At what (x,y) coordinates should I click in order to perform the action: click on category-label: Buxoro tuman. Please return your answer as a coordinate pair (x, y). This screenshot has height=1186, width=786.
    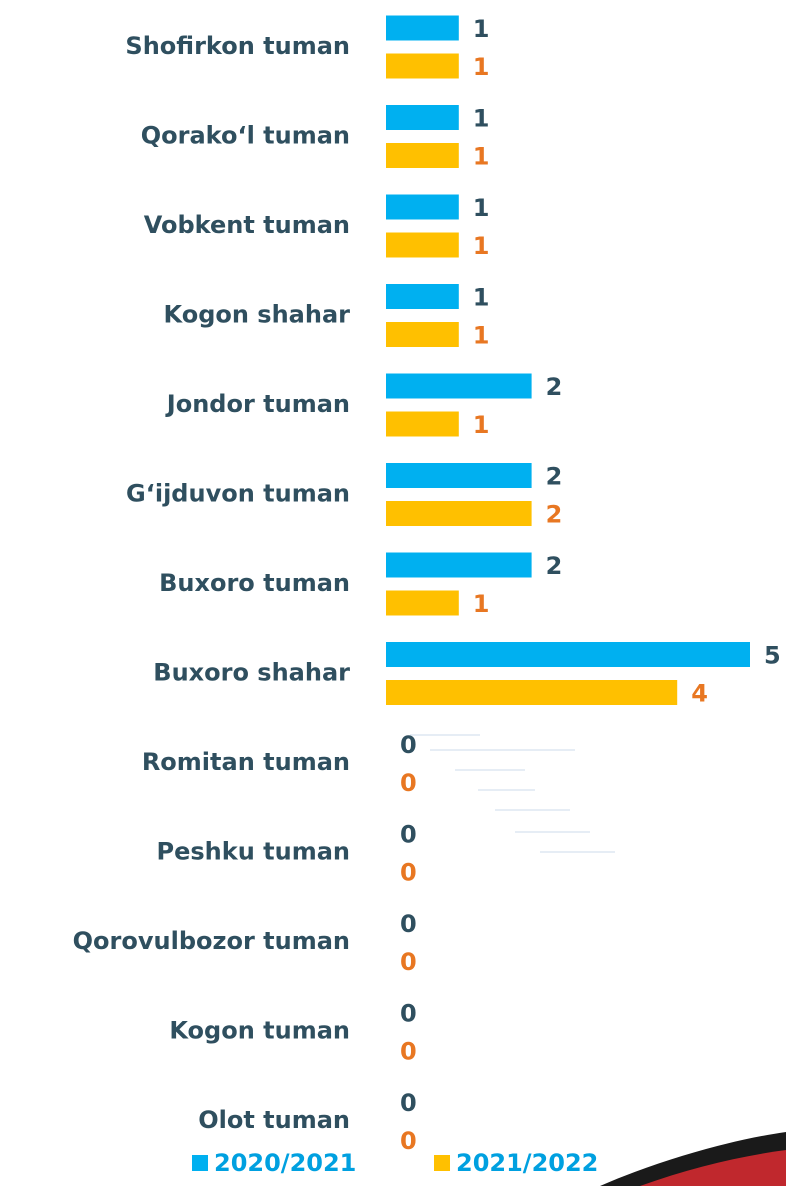
    Looking at the image, I should click on (254, 583).